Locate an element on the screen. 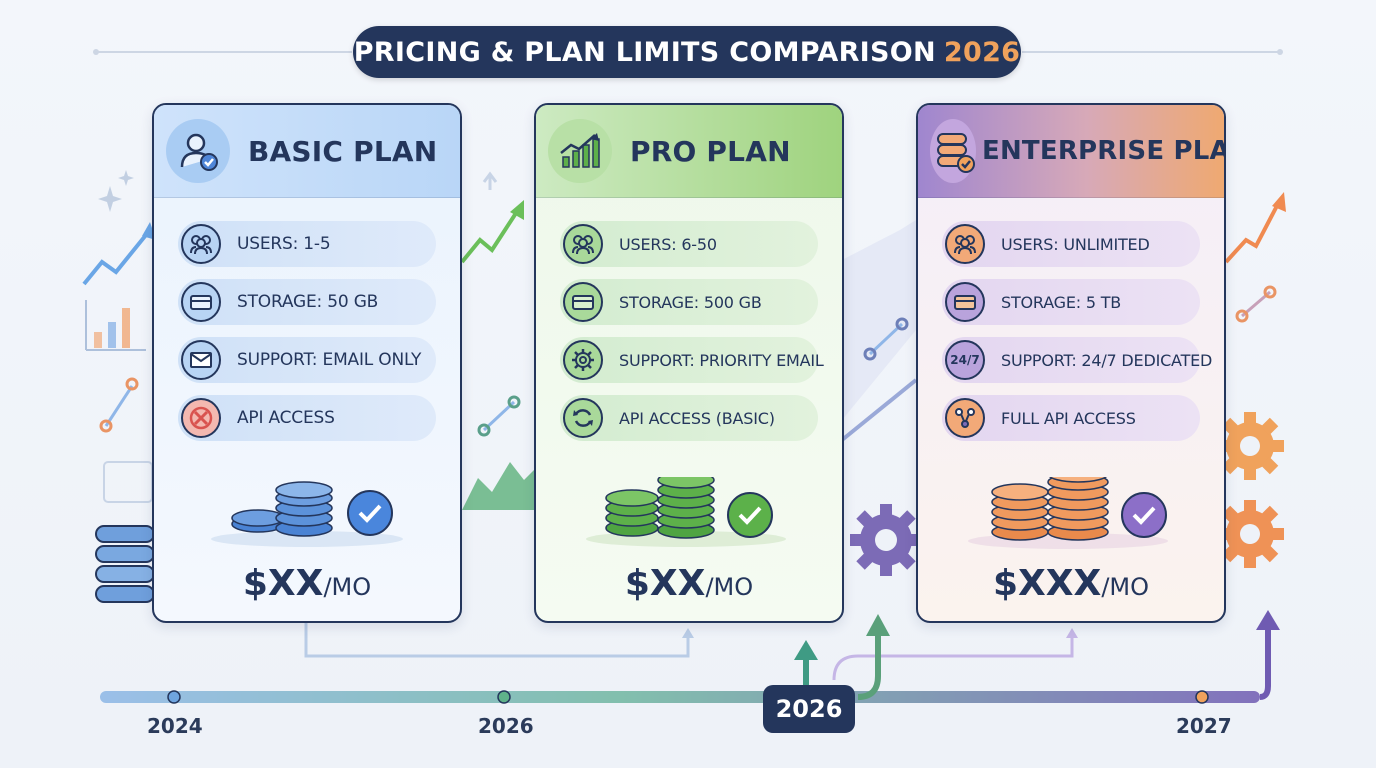 Image resolution: width=1376 pixels, height=768 pixels. icon-label-24-7: 24/7 is located at coordinates (965, 360).